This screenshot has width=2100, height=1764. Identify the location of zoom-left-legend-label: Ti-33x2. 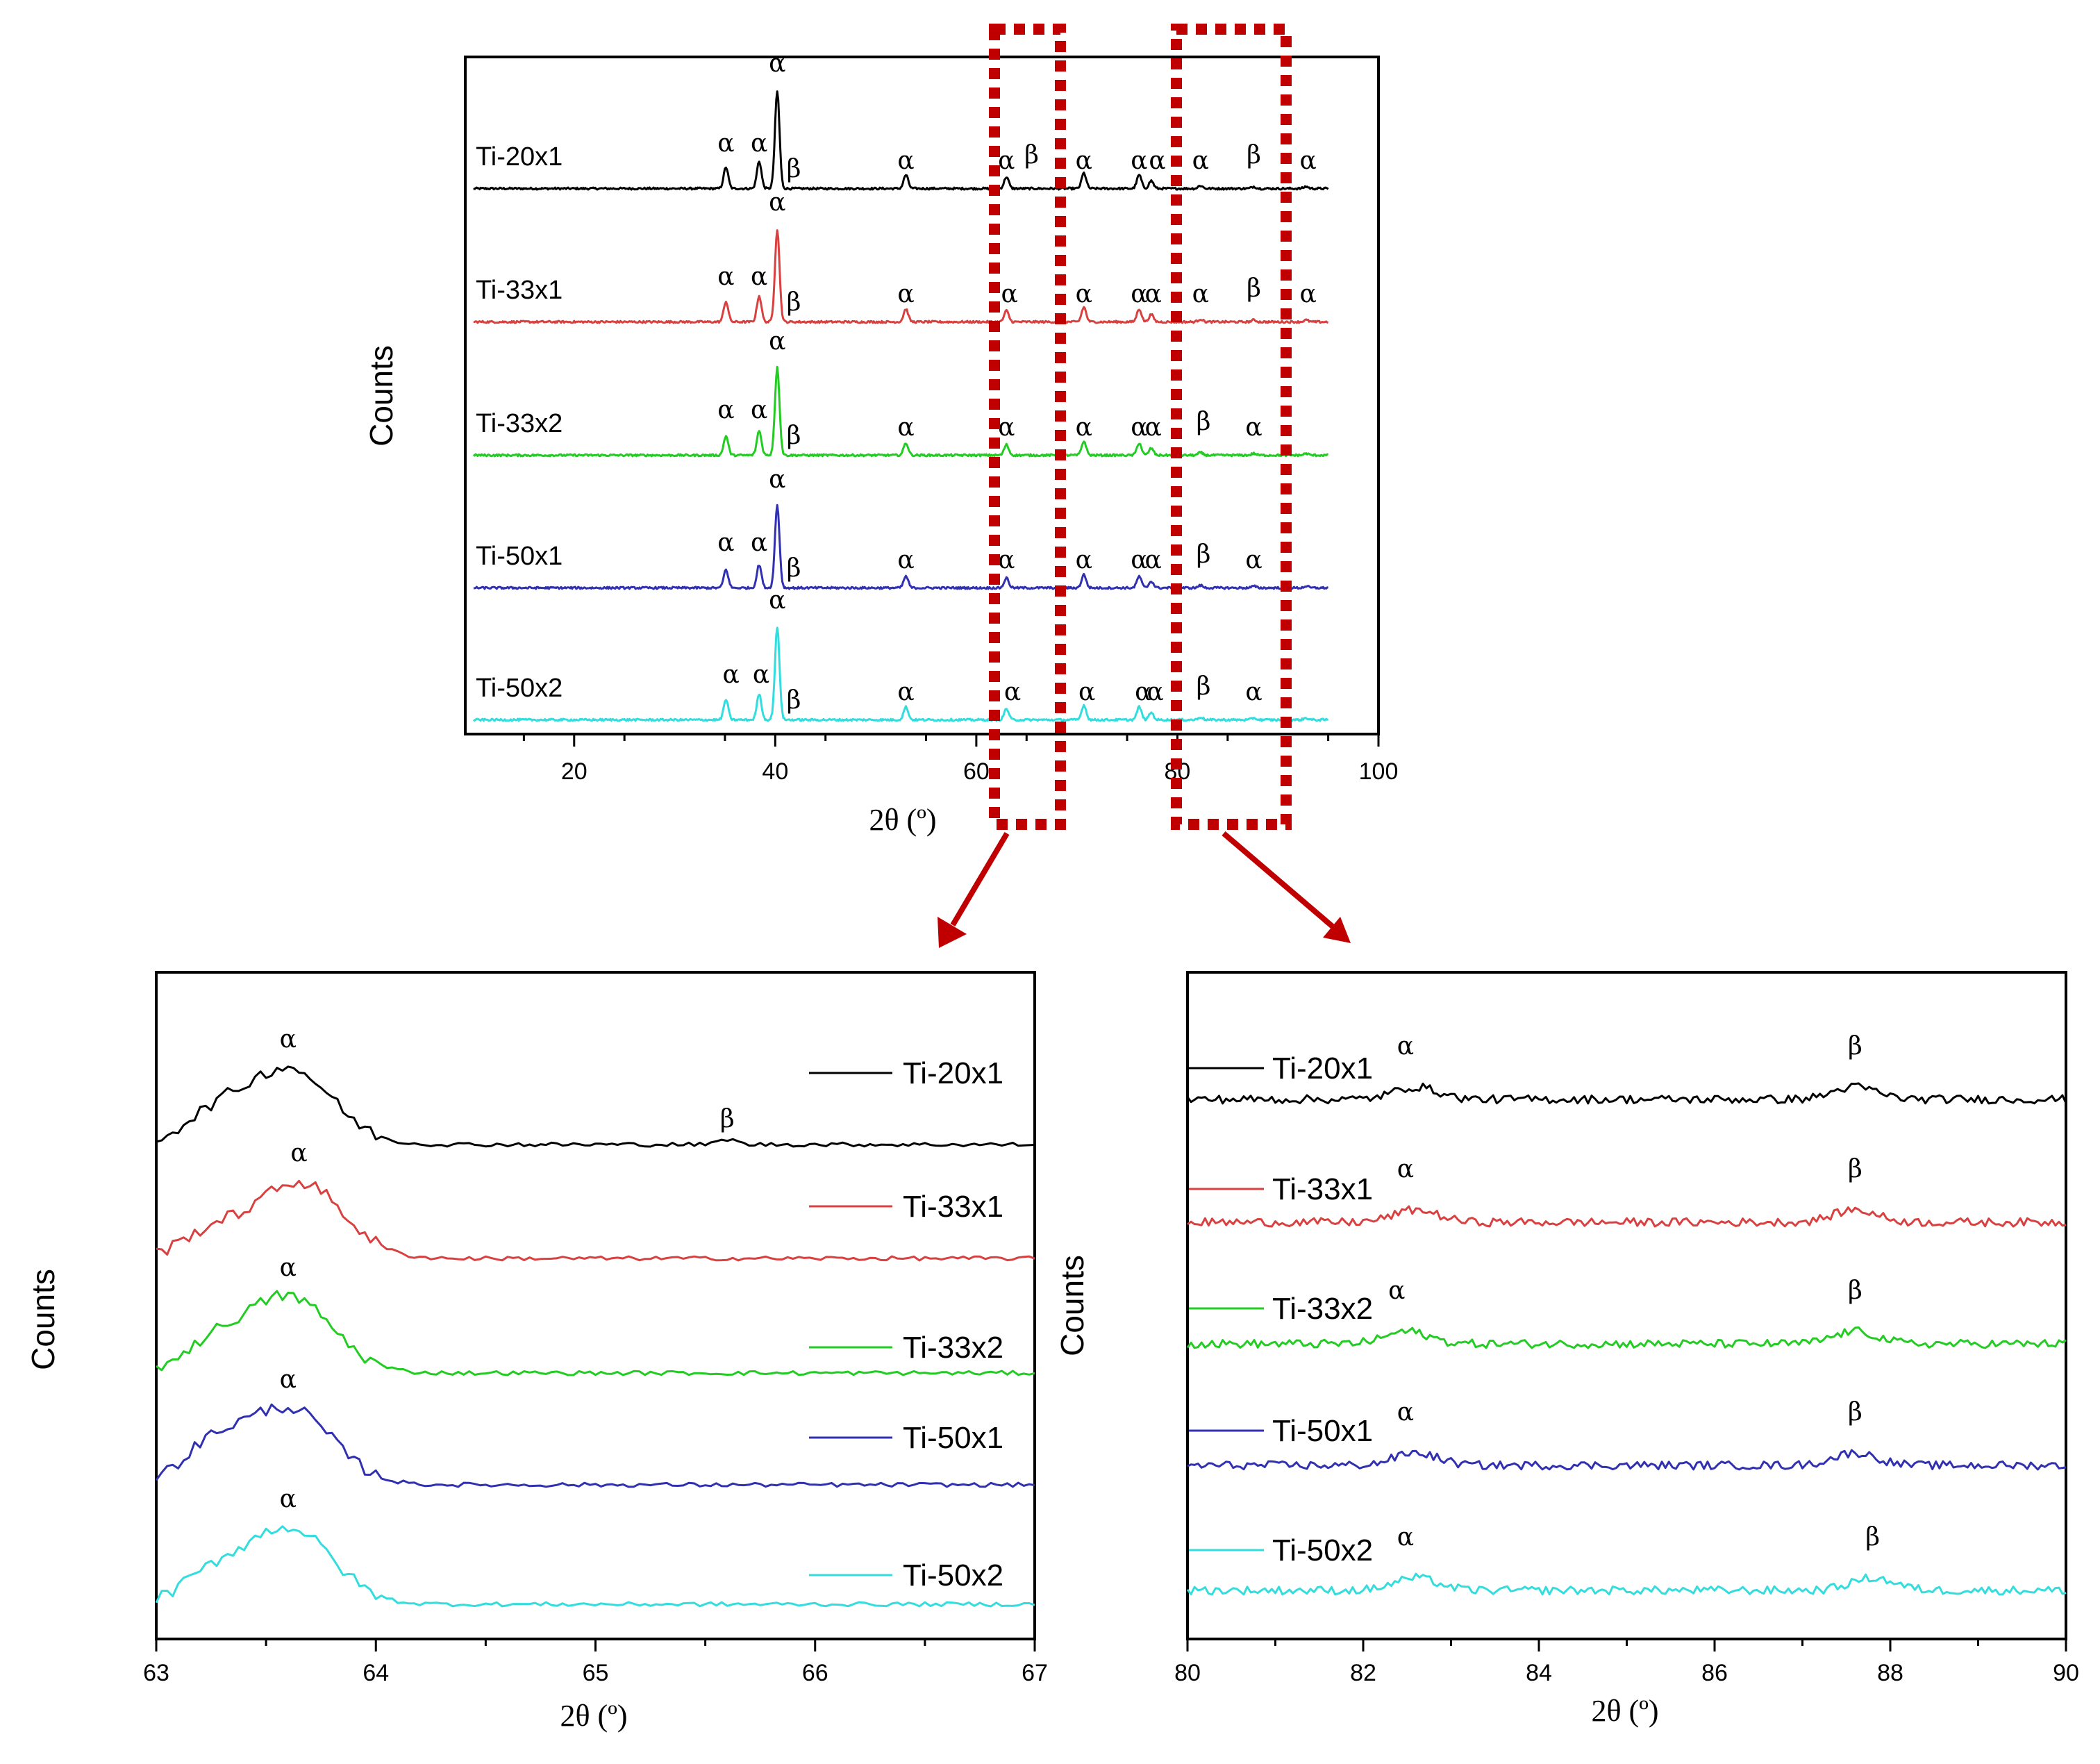
(953, 1348).